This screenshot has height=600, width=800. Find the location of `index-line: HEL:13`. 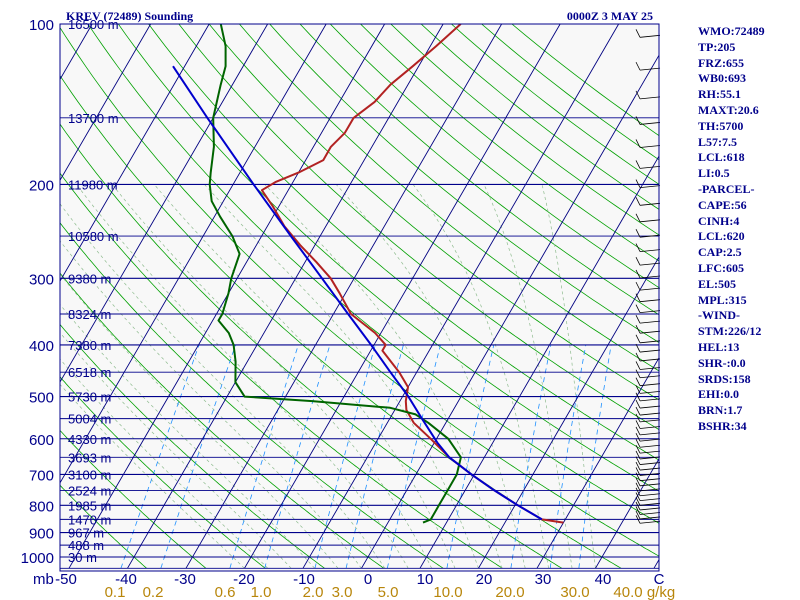

index-line: HEL:13 is located at coordinates (719, 346).